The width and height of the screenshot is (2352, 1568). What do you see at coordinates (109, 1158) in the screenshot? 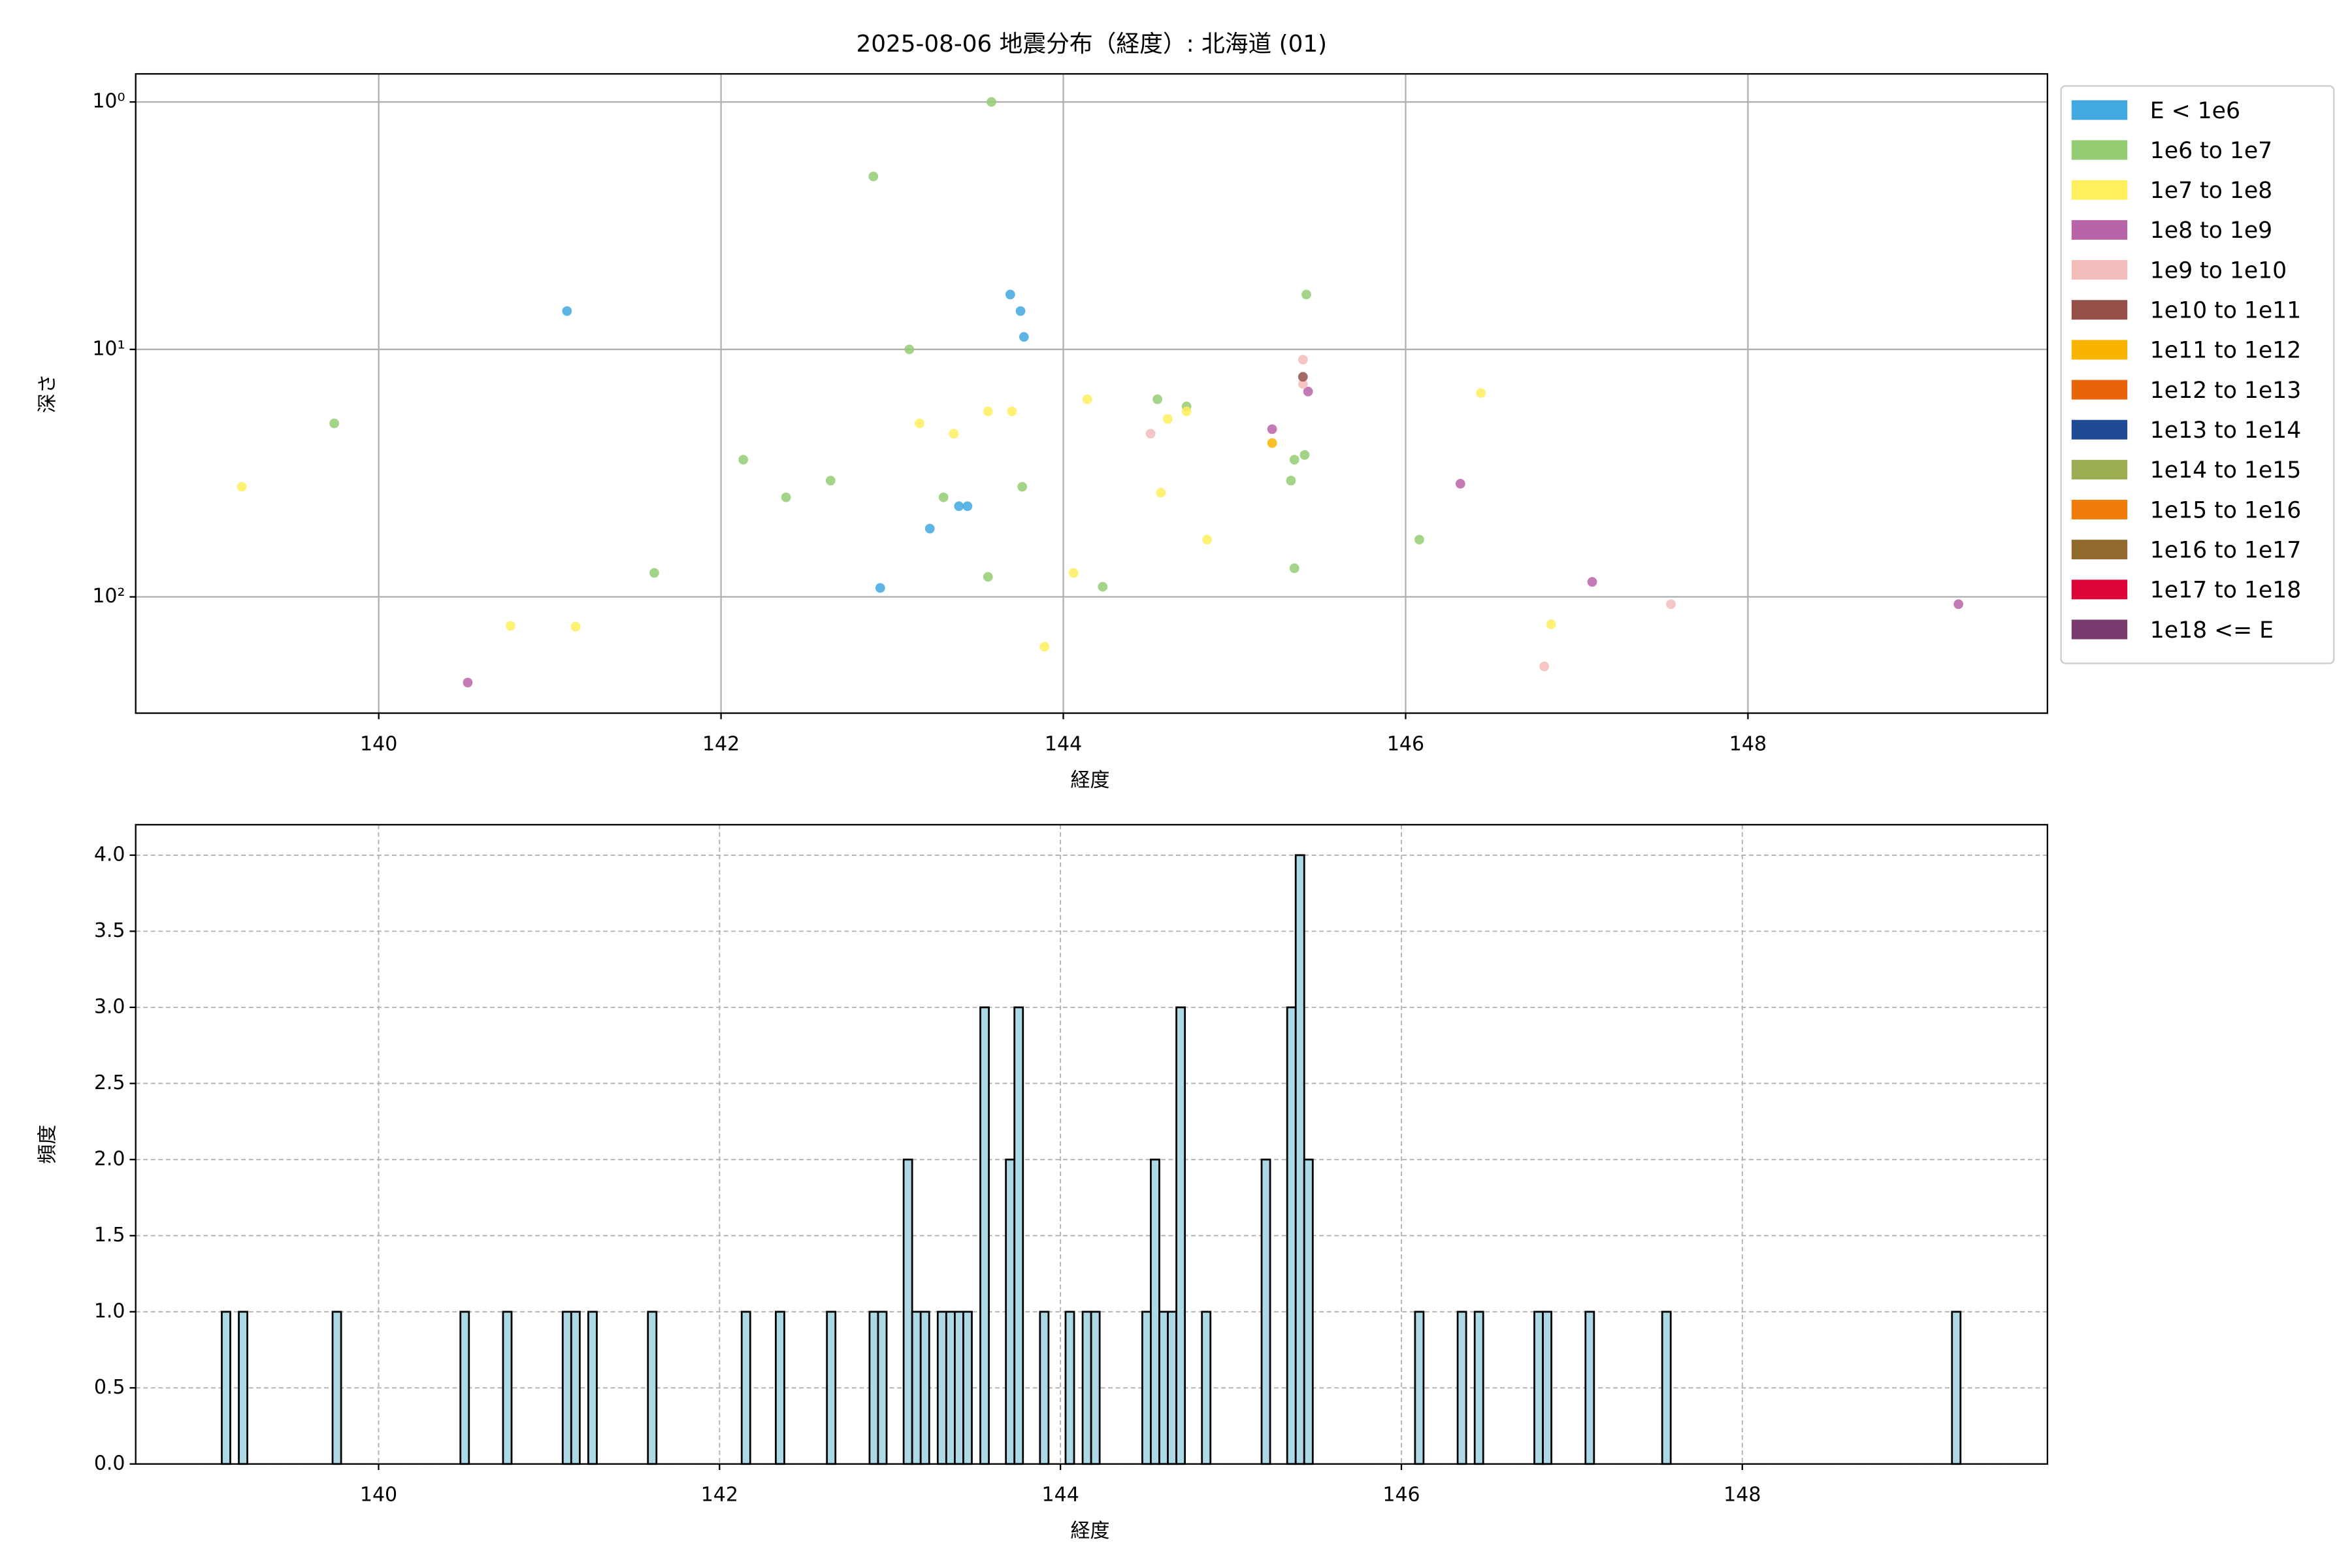
I see `y-tick-label: 2.0` at bounding box center [109, 1158].